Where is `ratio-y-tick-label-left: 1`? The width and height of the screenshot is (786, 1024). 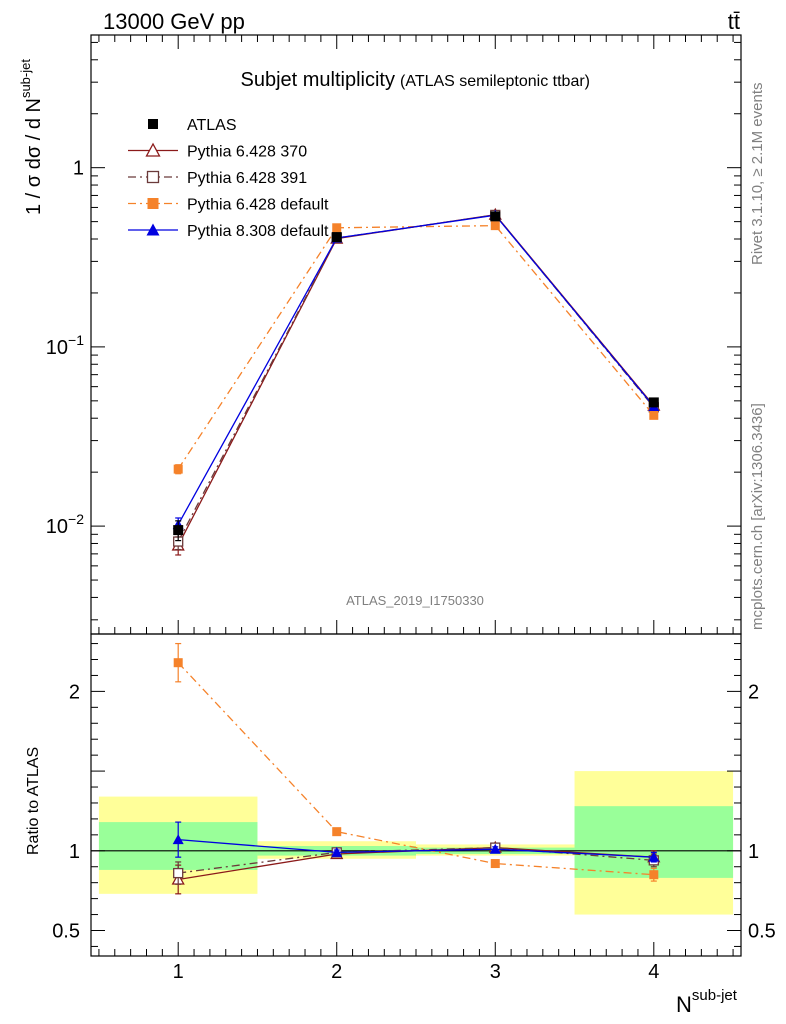
ratio-y-tick-label-left: 1 is located at coordinates (74, 852).